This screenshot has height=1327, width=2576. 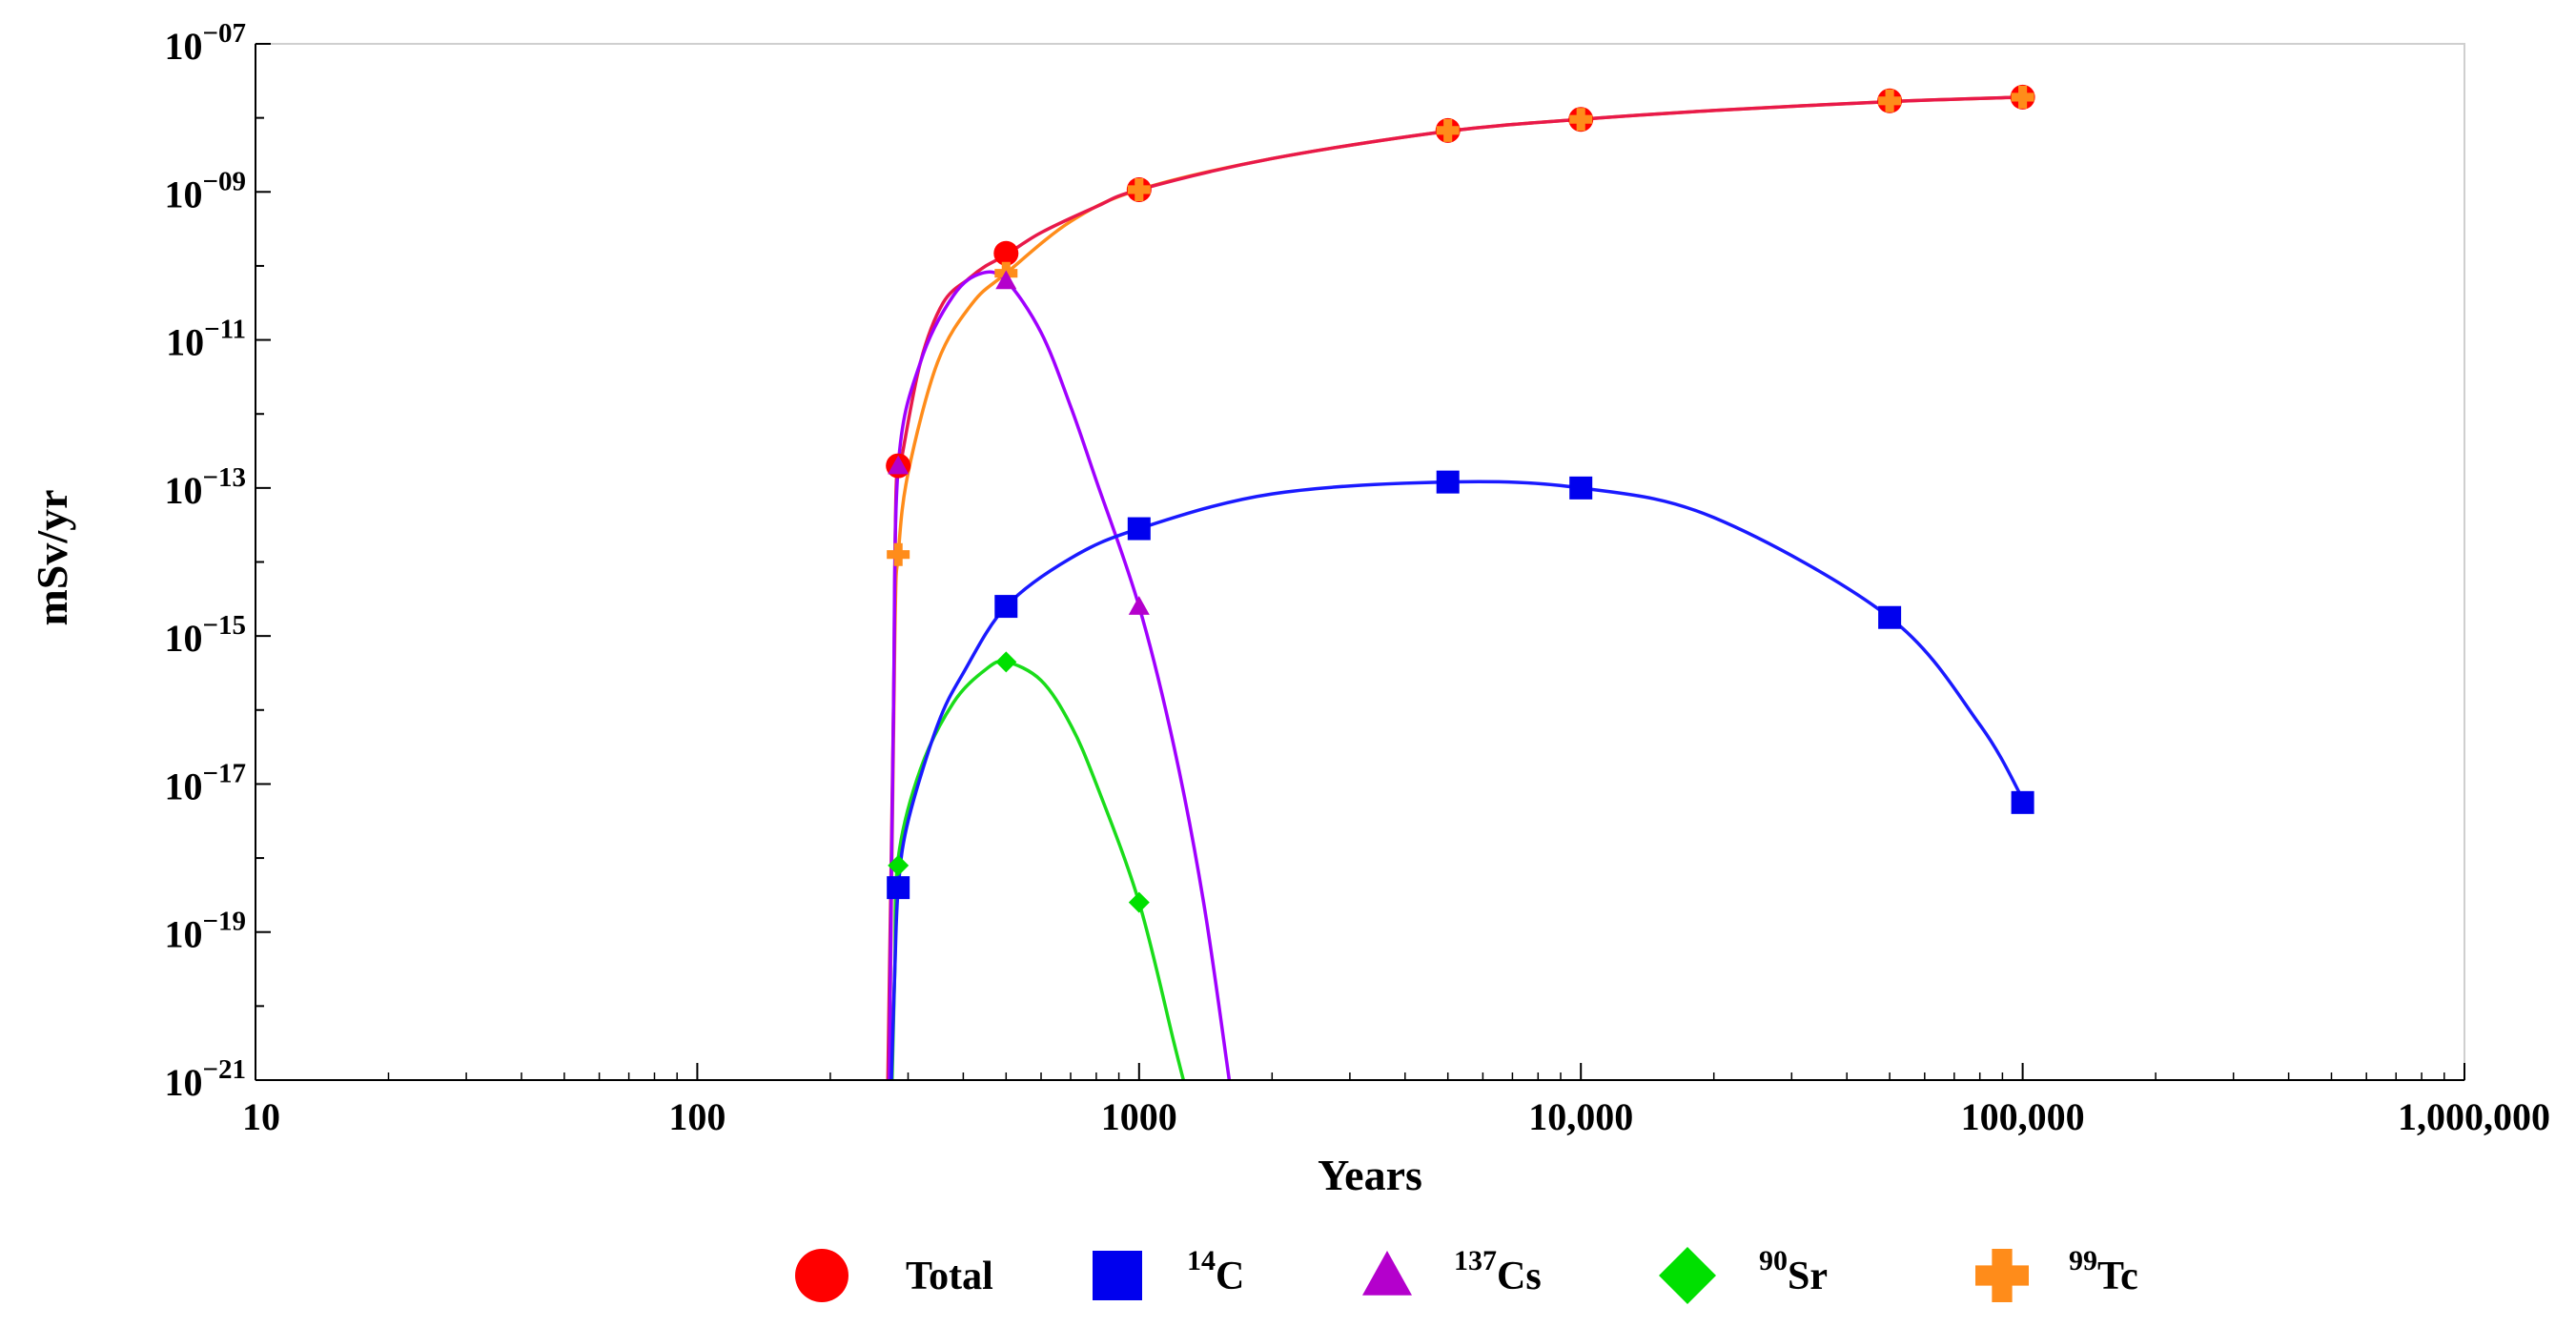 I want to click on y-tick-label: 10−07, so click(x=205, y=43).